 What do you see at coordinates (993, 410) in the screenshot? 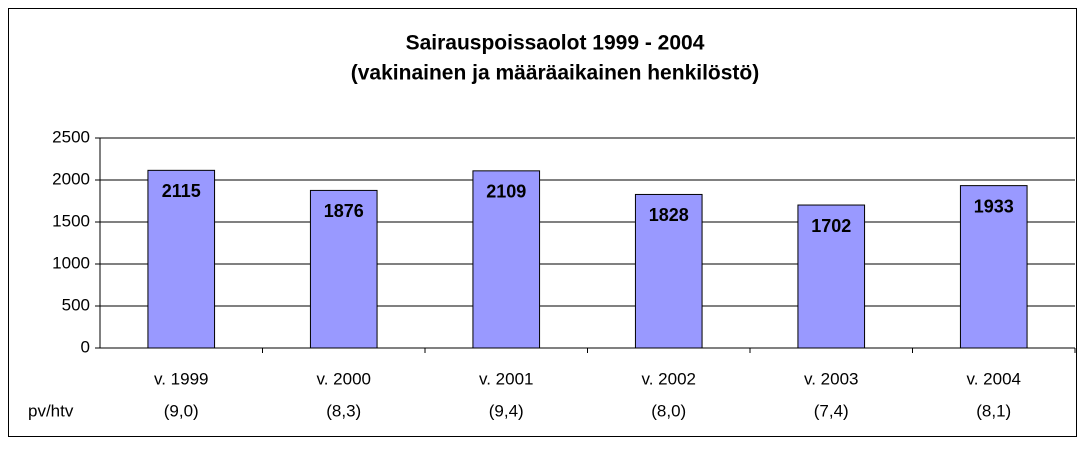
I see `x-tick-note: (8,1)` at bounding box center [993, 410].